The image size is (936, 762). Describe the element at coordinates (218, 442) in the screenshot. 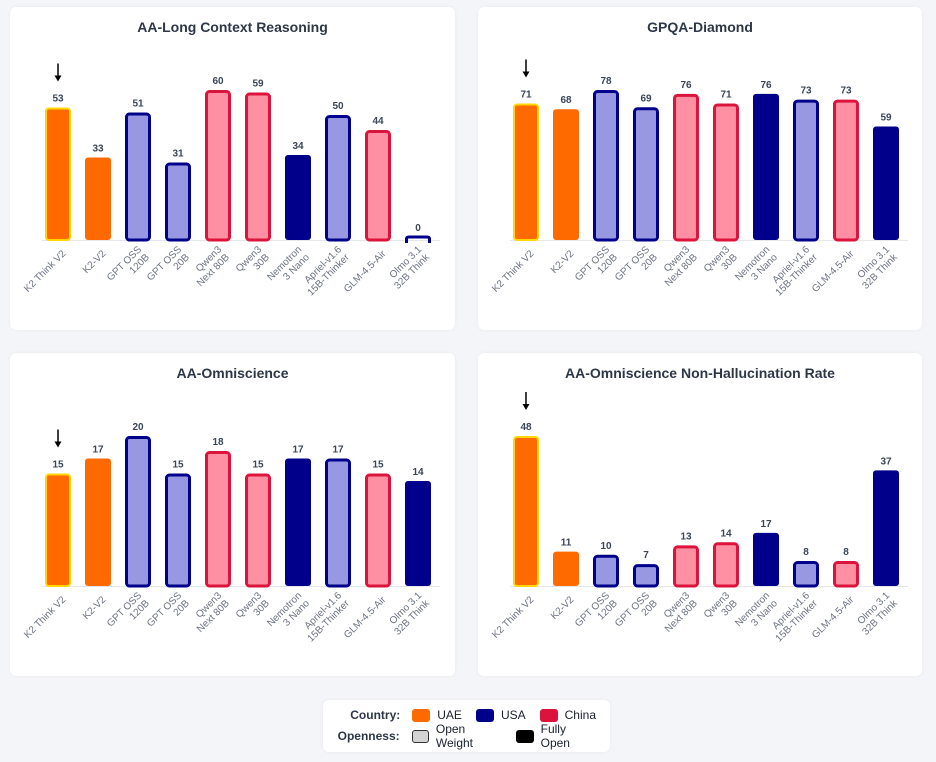

I see `data-label: 18` at that location.